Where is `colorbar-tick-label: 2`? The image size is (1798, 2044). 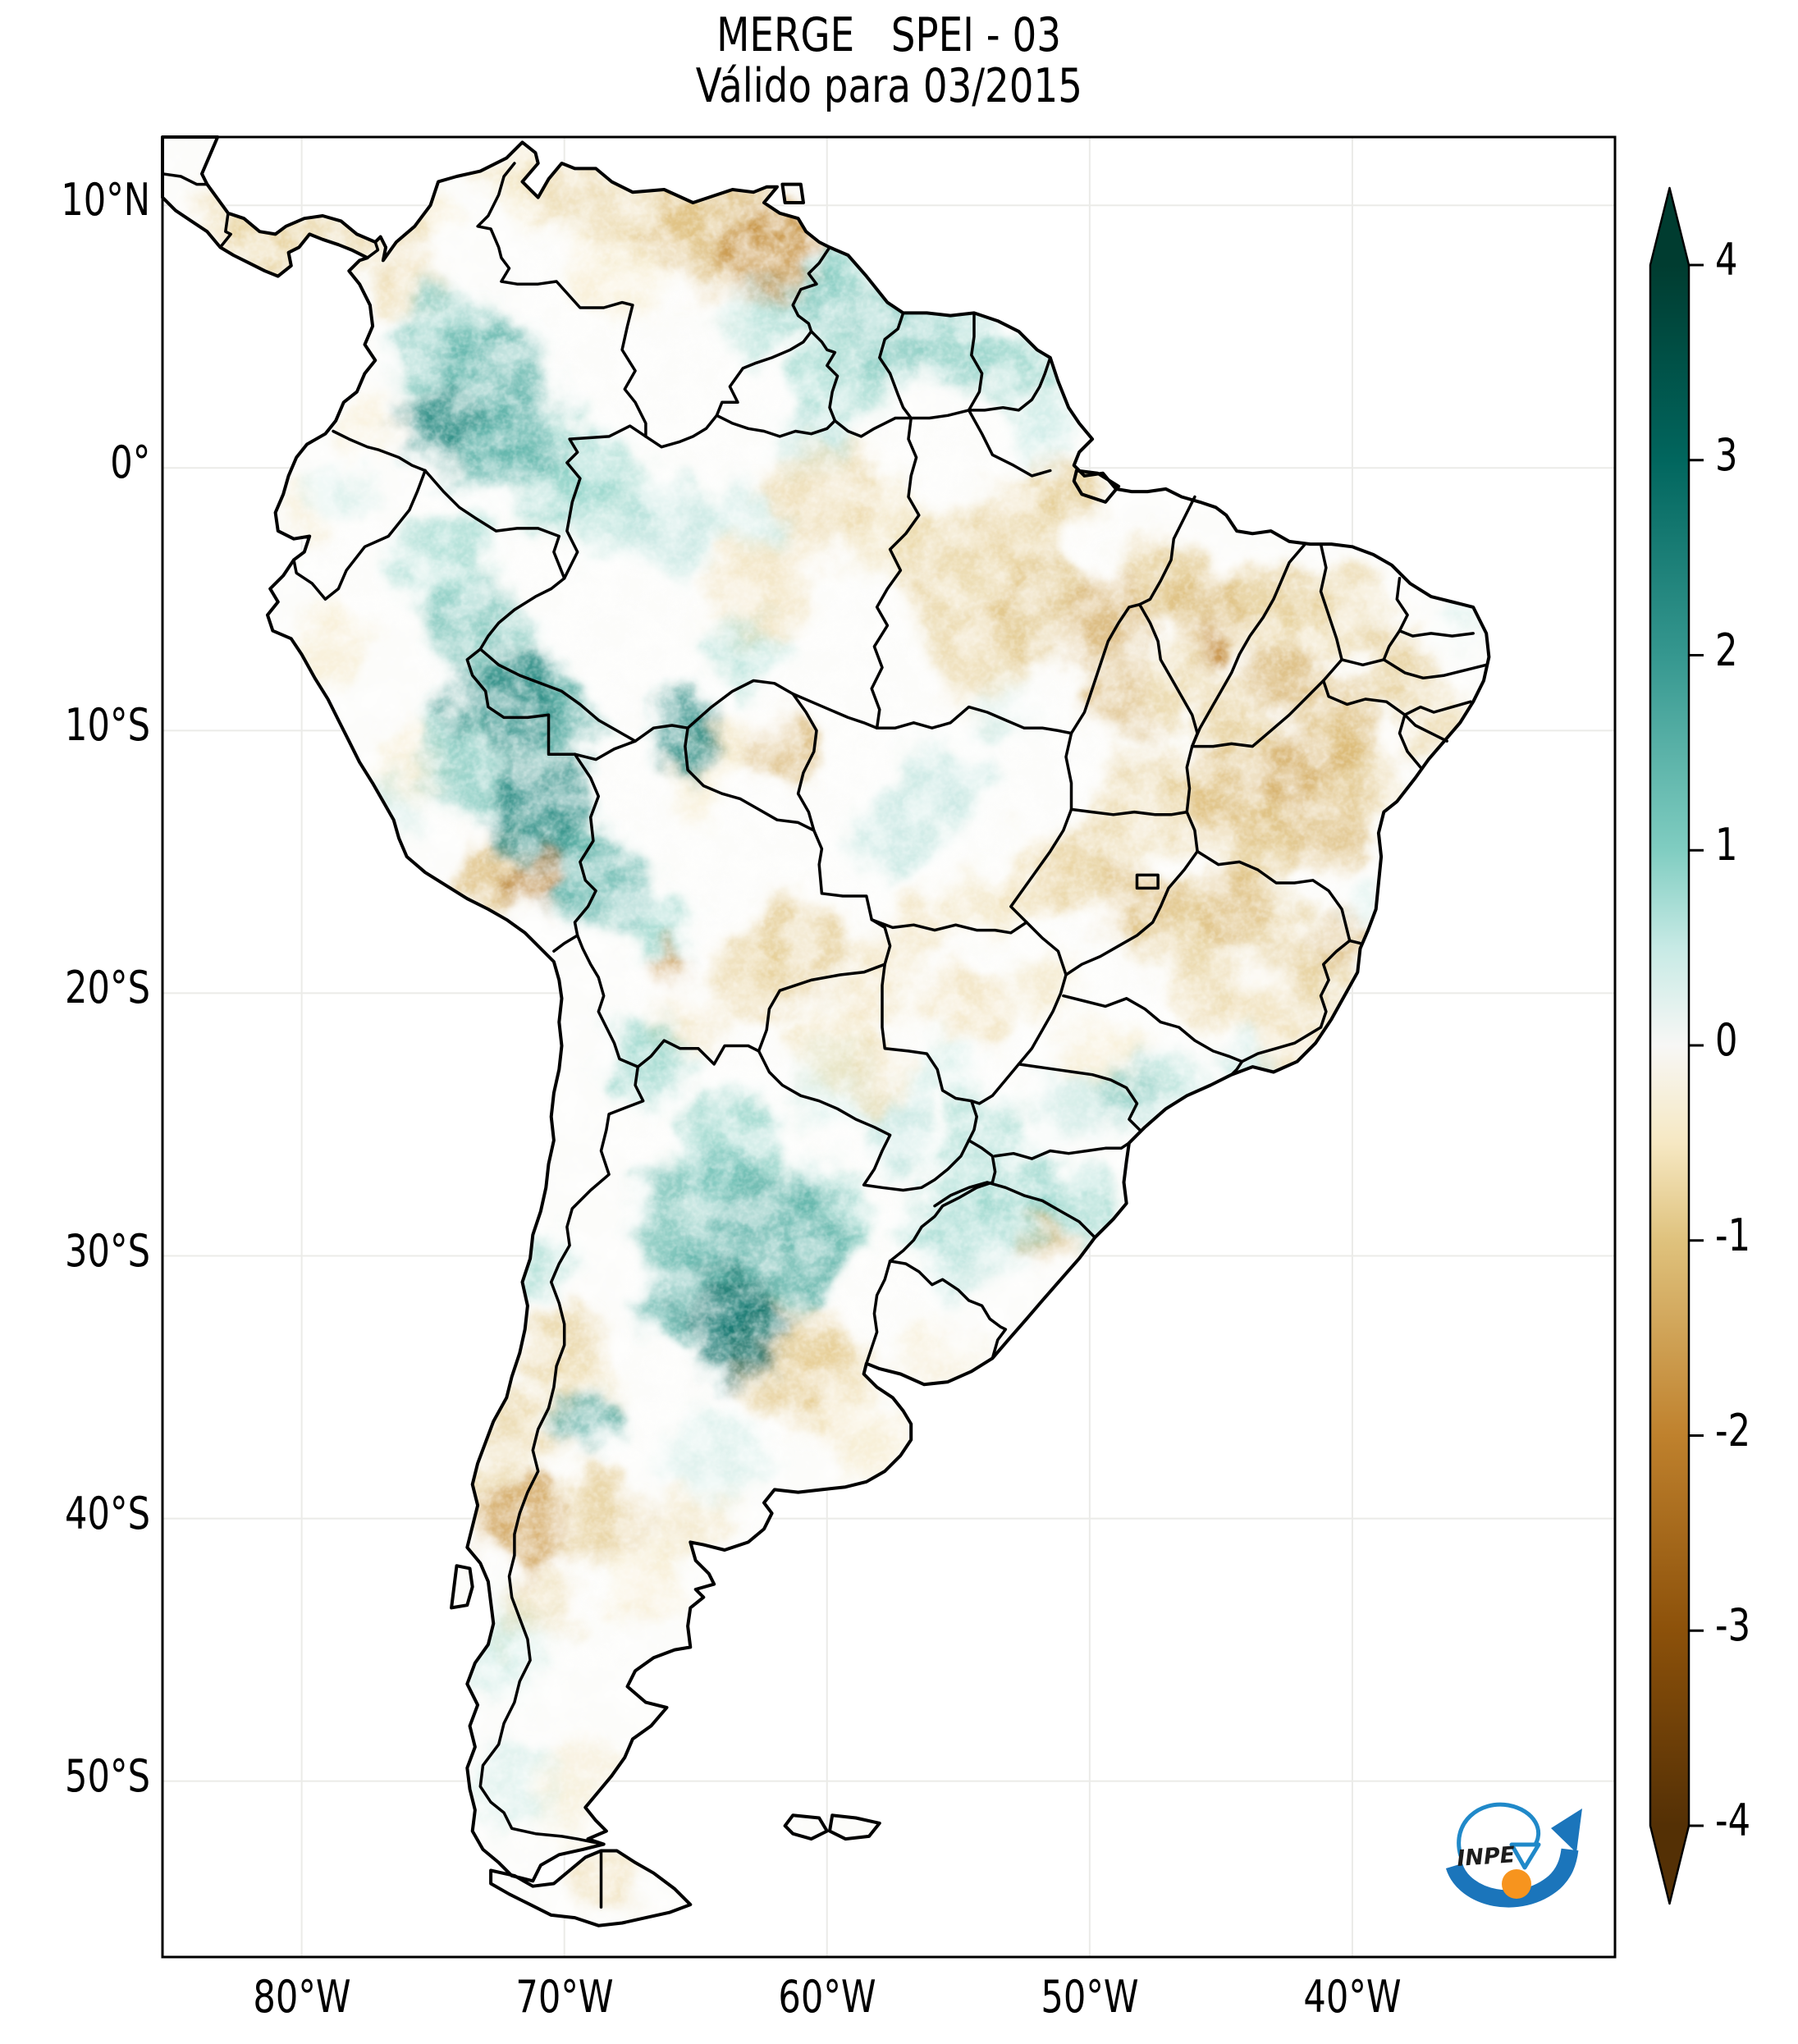
colorbar-tick-label: 2 is located at coordinates (1729, 650).